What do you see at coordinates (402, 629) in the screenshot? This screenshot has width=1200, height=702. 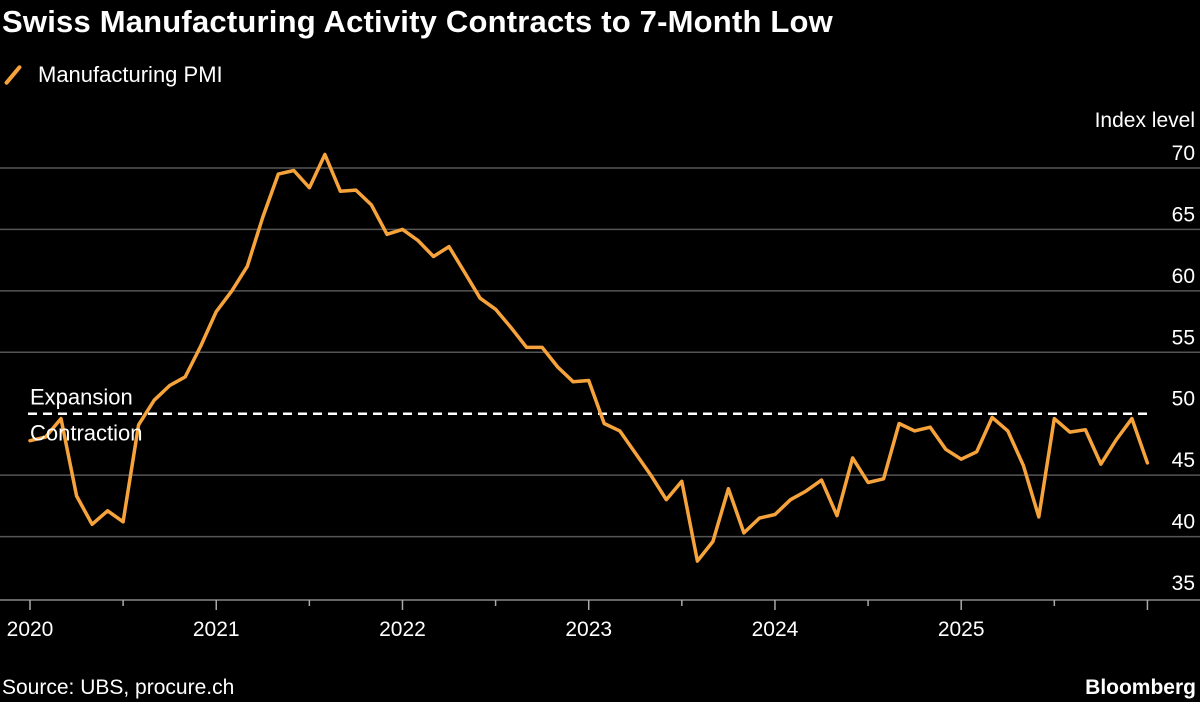 I see `x-tick-label: 2022` at bounding box center [402, 629].